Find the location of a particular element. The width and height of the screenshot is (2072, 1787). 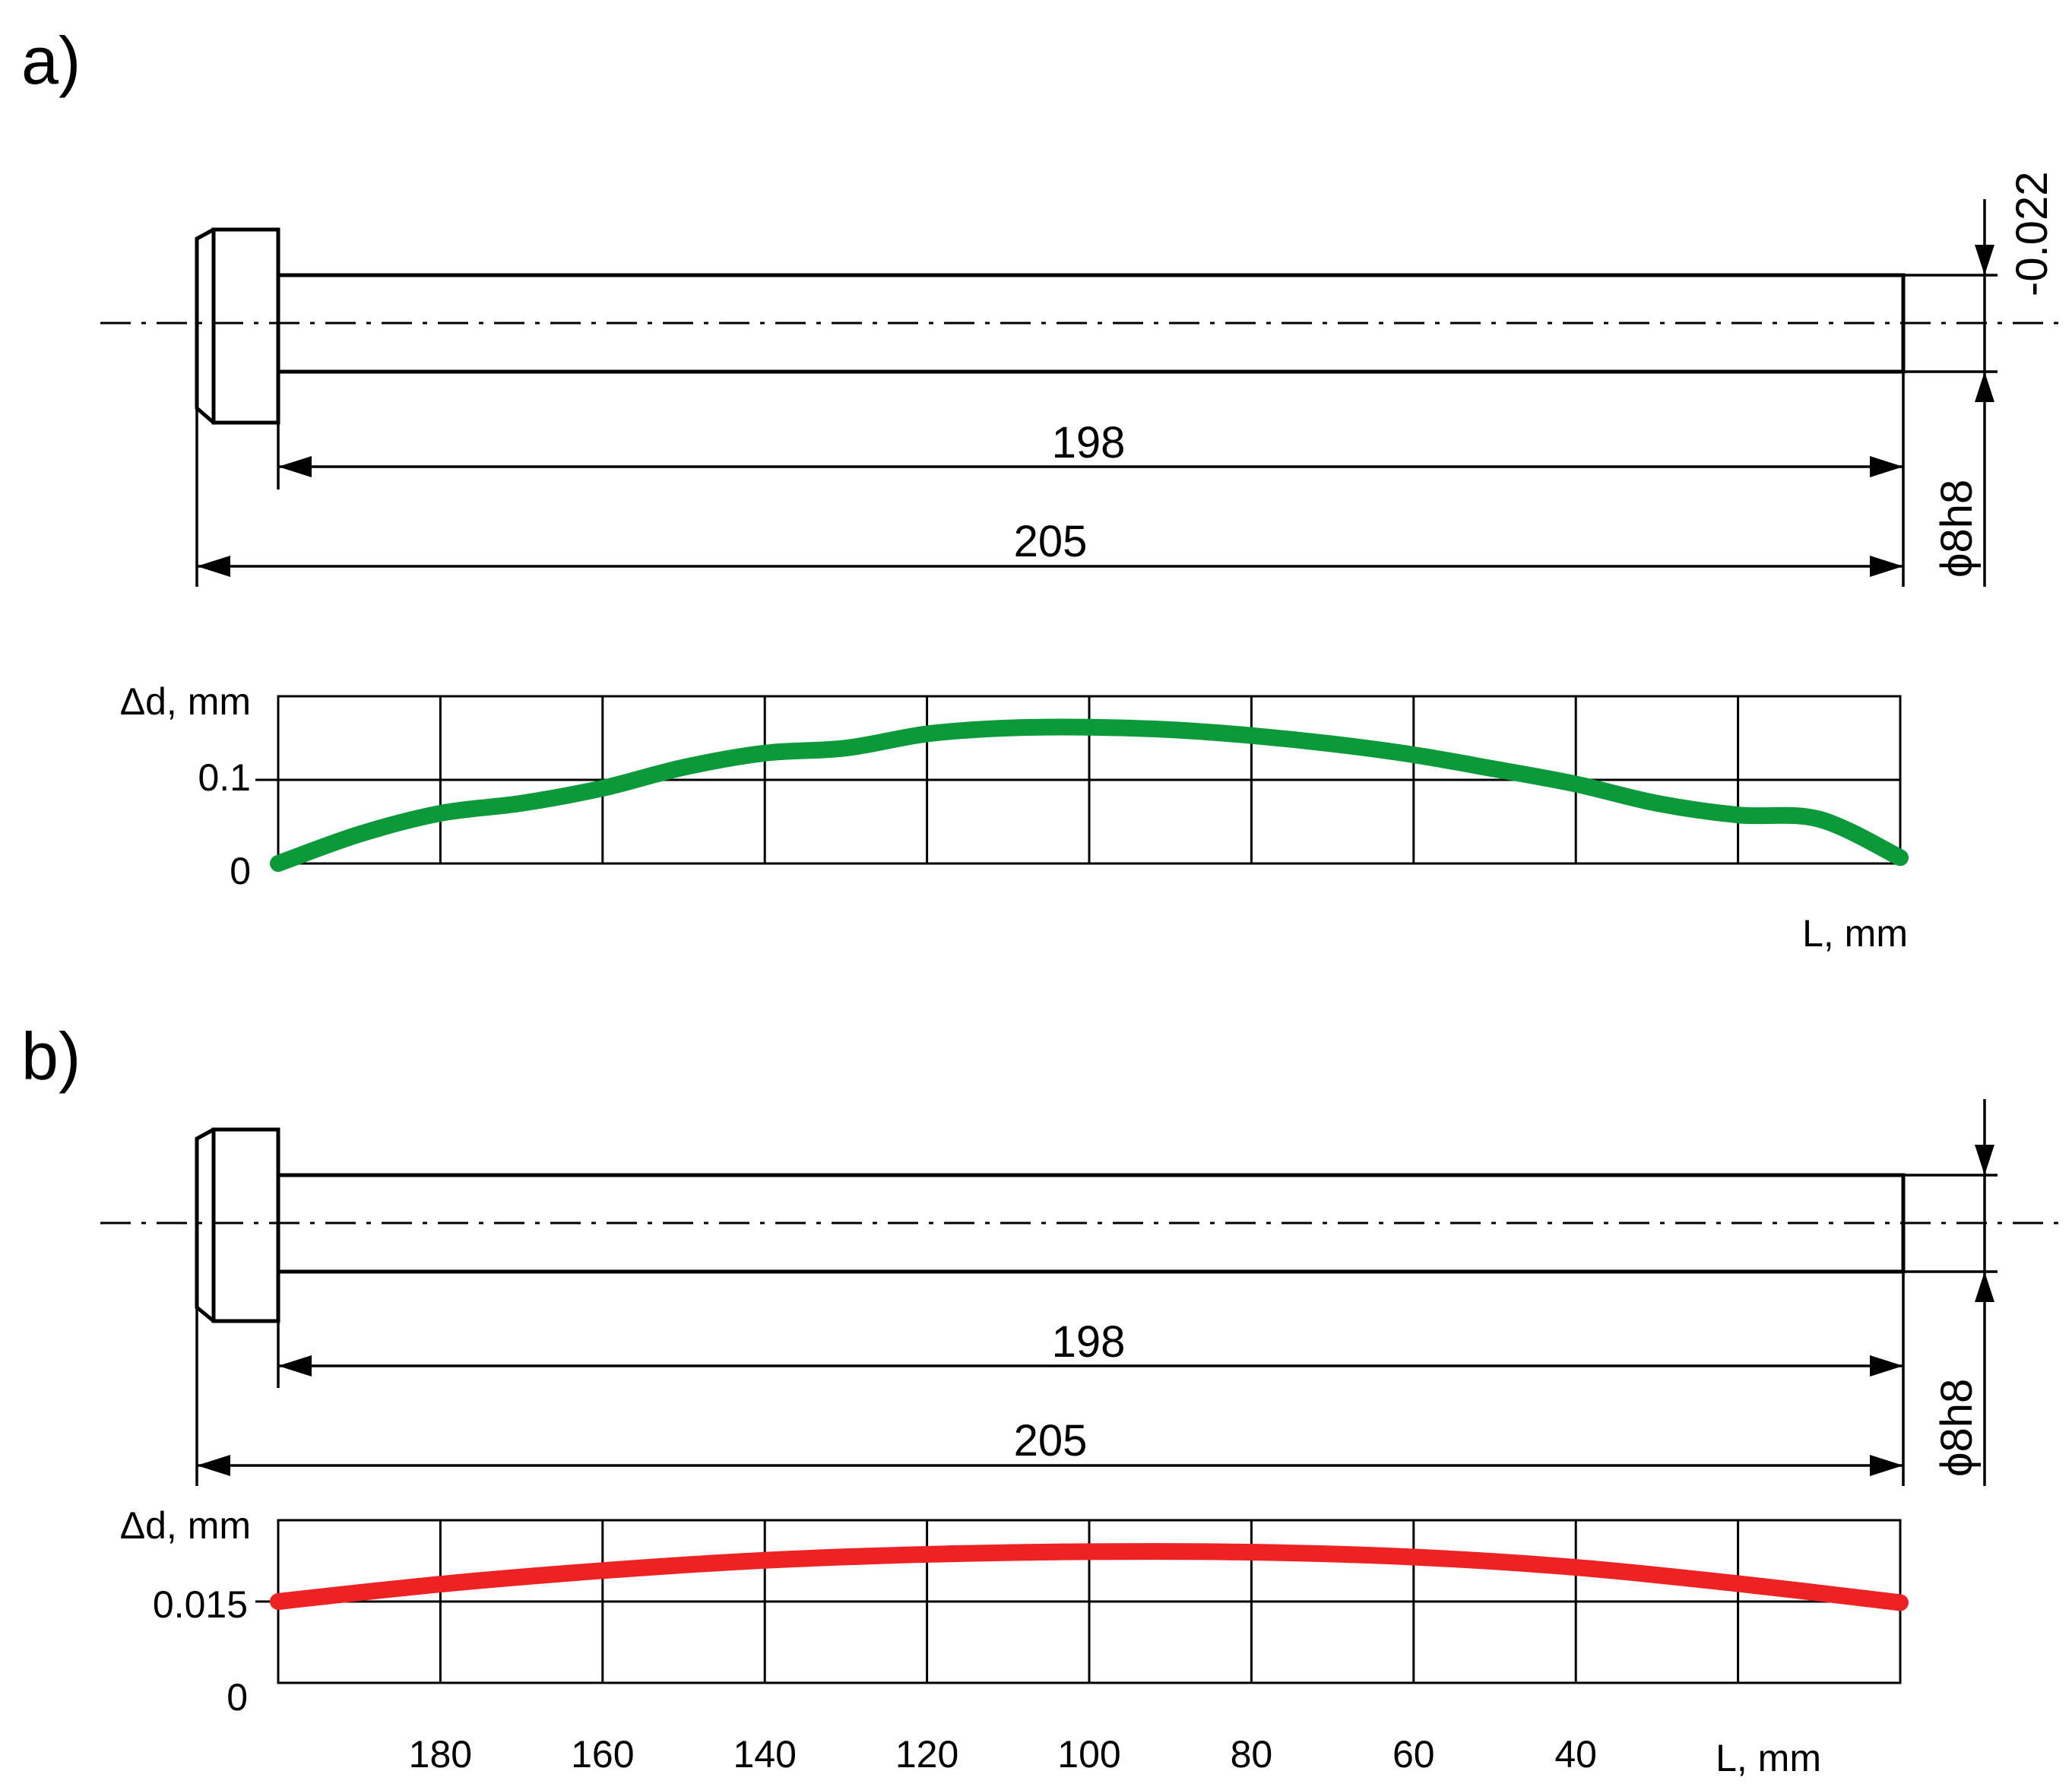

tolerance-label: -0.022 is located at coordinates (2032, 234).